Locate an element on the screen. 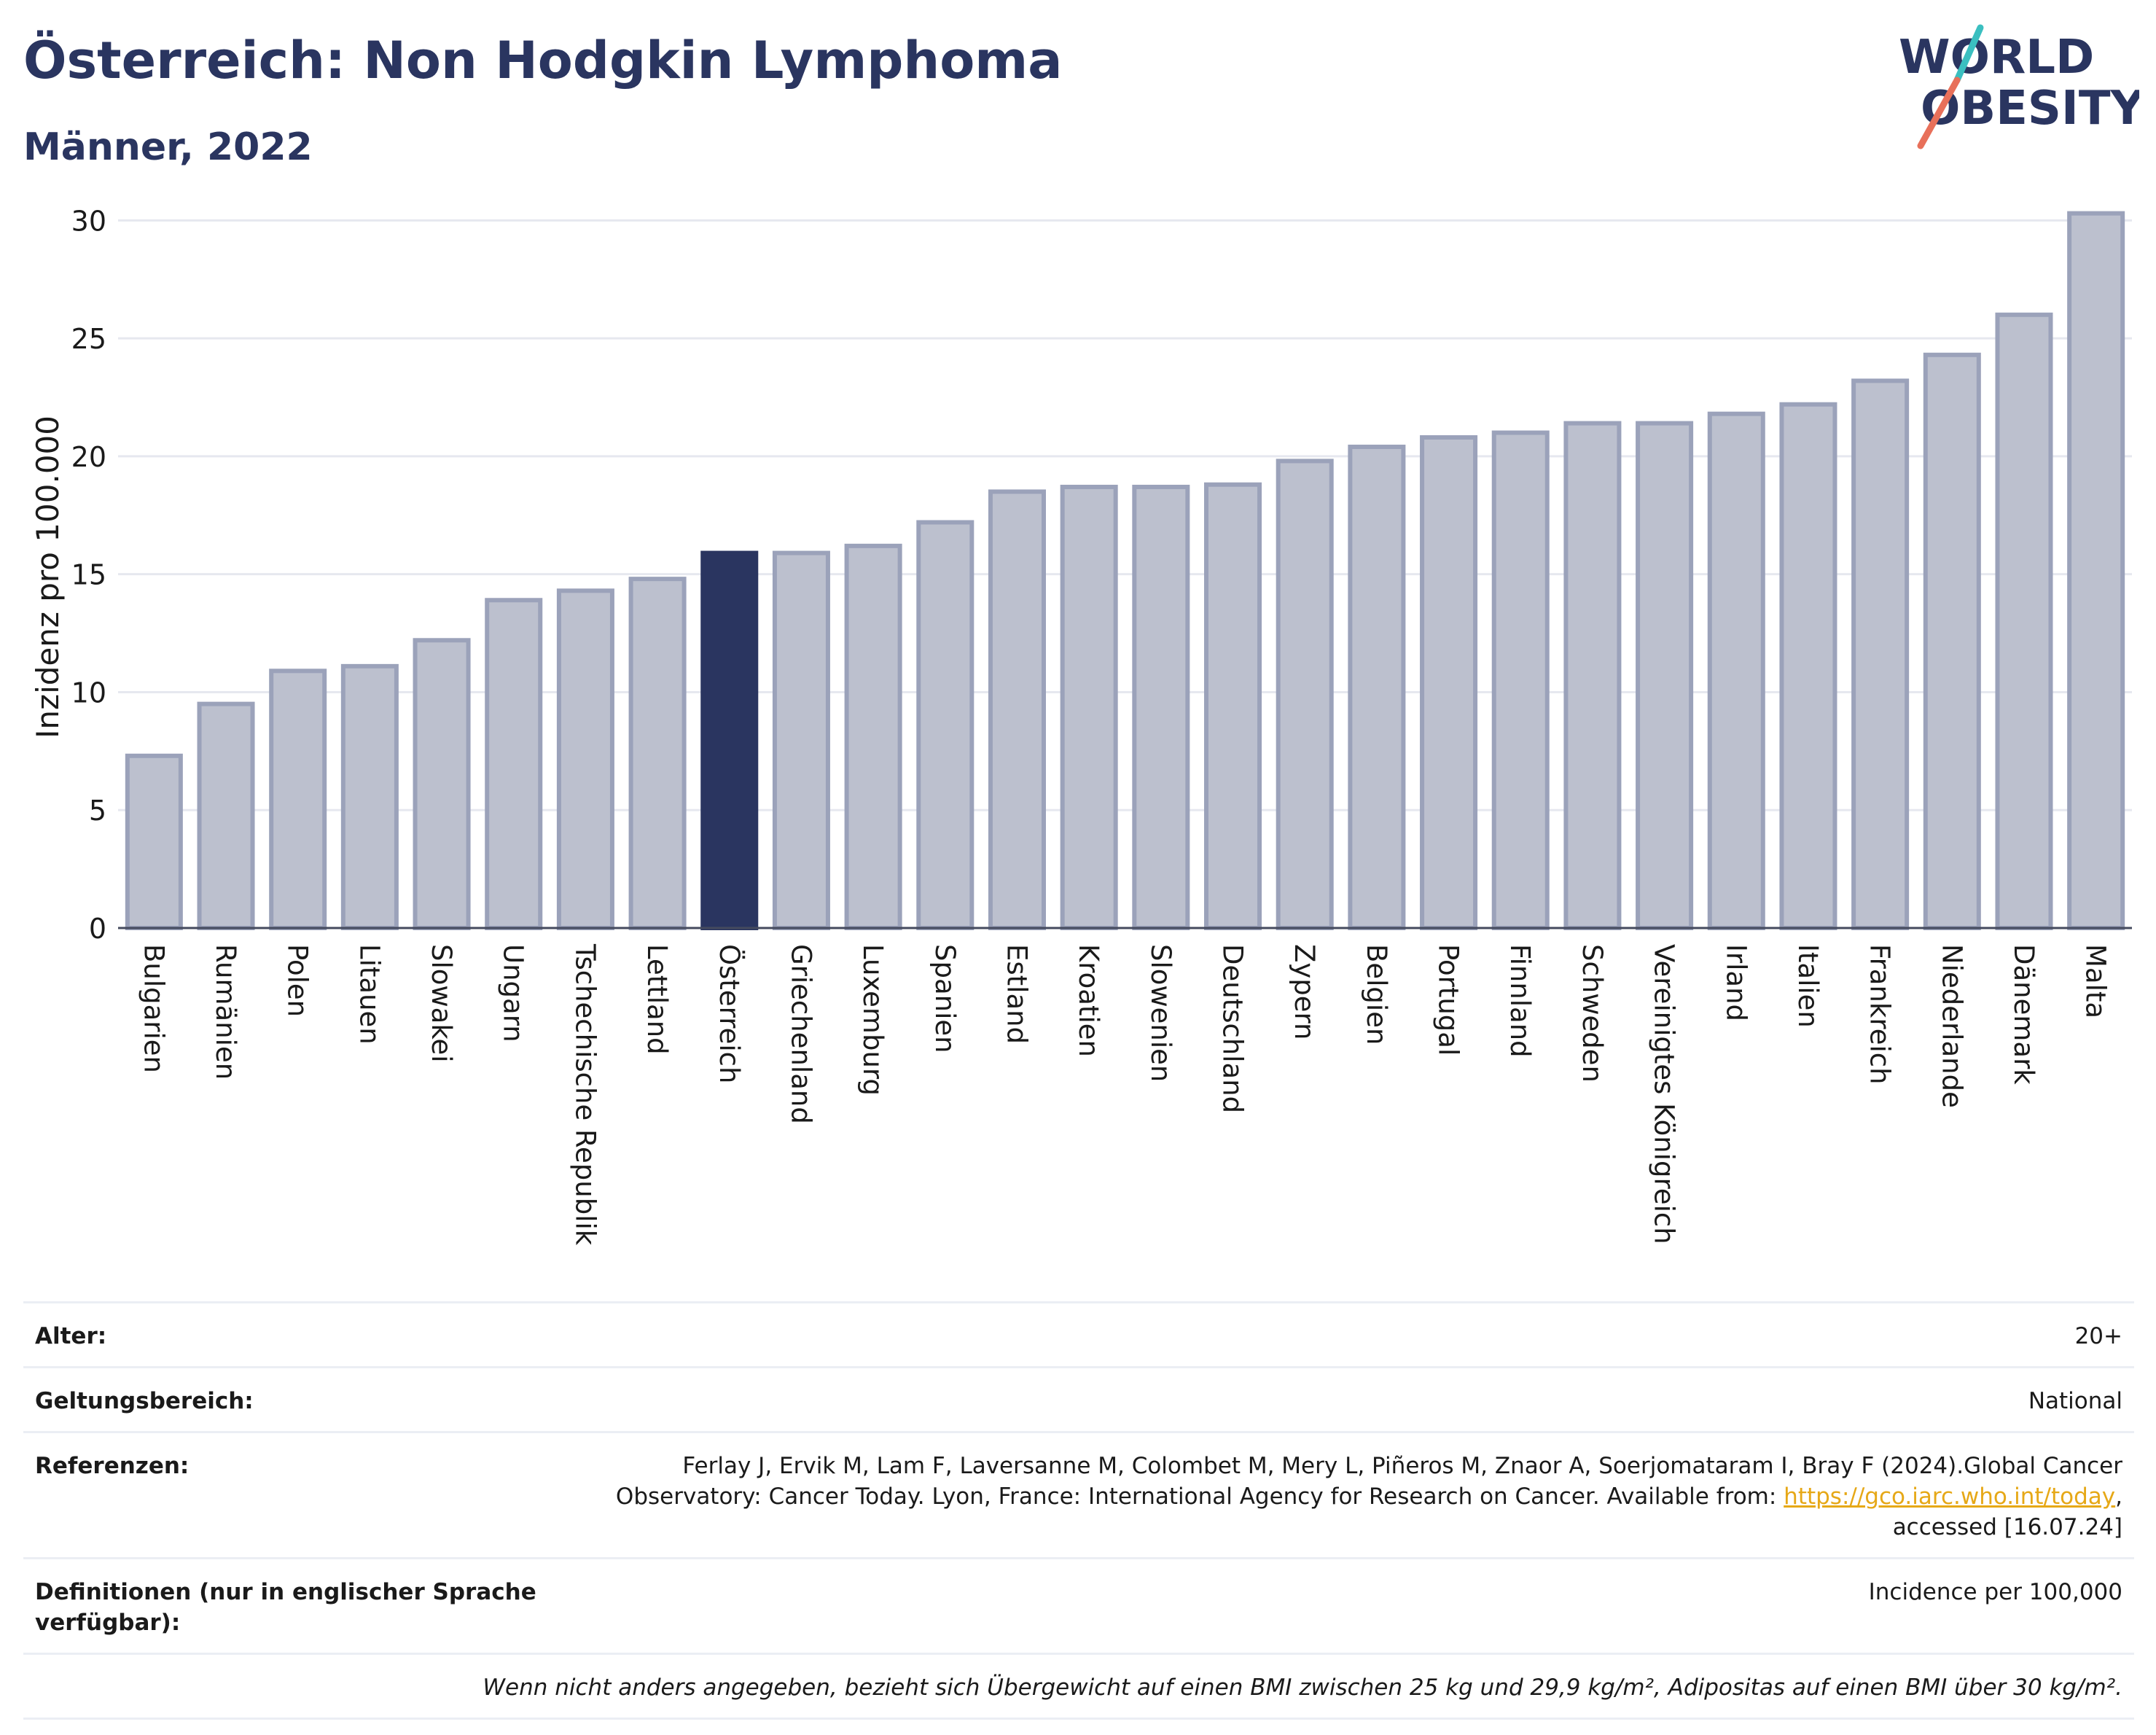  bar-finnland is located at coordinates (1520, 680).